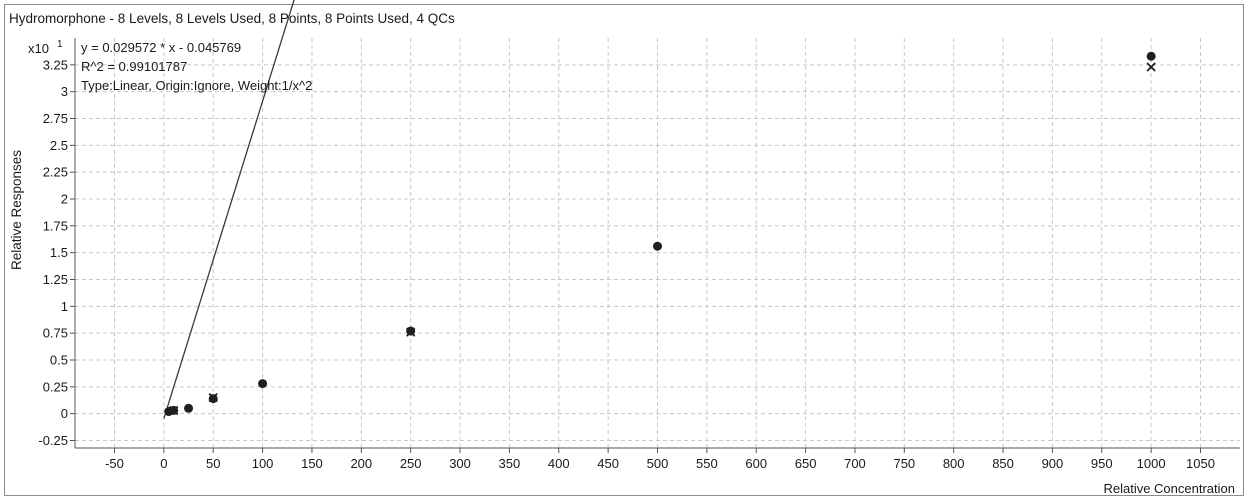  Describe the element at coordinates (16, 210) in the screenshot. I see `y-axis-label: Relative Responses` at that location.